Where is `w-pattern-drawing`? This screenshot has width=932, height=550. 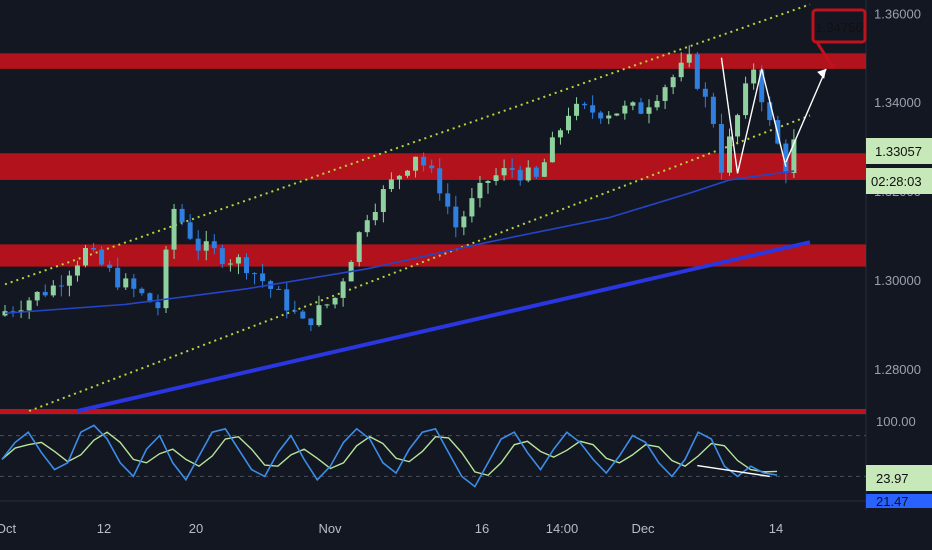 w-pattern-drawing is located at coordinates (753, 115).